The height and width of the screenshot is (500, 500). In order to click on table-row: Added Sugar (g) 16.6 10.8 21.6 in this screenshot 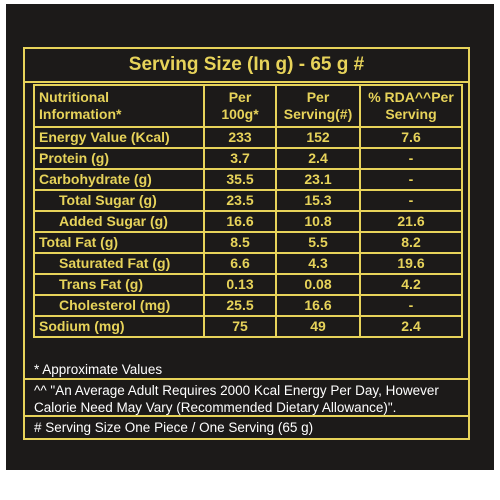, I will do `click(248, 221)`.